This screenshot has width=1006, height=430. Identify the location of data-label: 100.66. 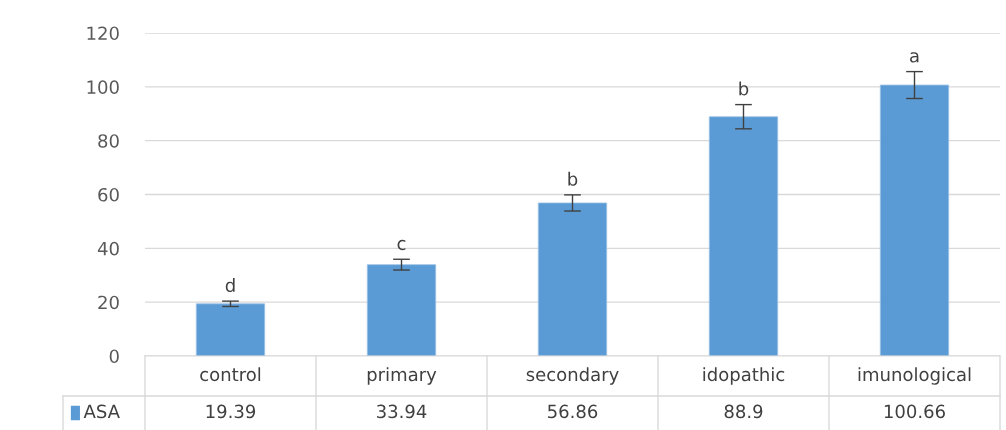
(914, 411).